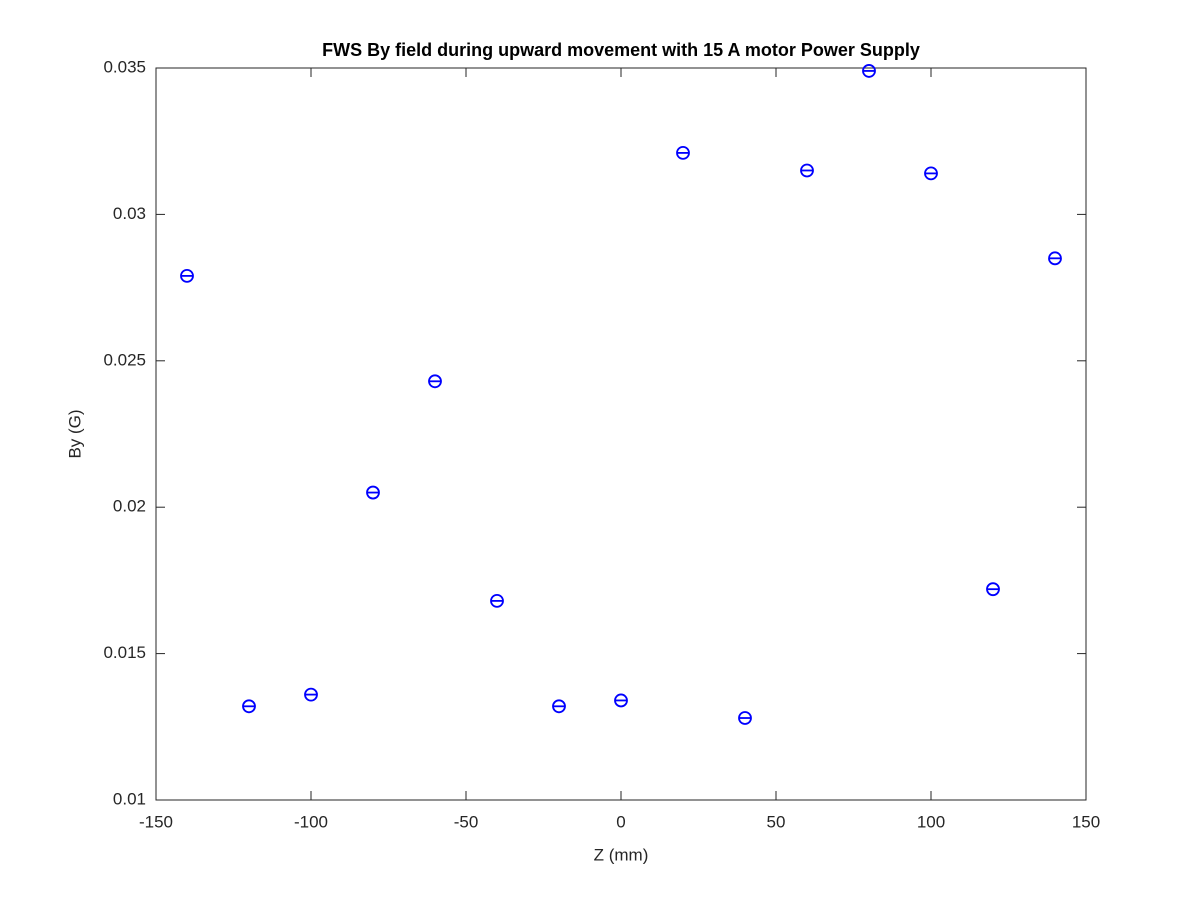 This screenshot has width=1200, height=900. What do you see at coordinates (129, 213) in the screenshot?
I see `y-tick-label: 0.03` at bounding box center [129, 213].